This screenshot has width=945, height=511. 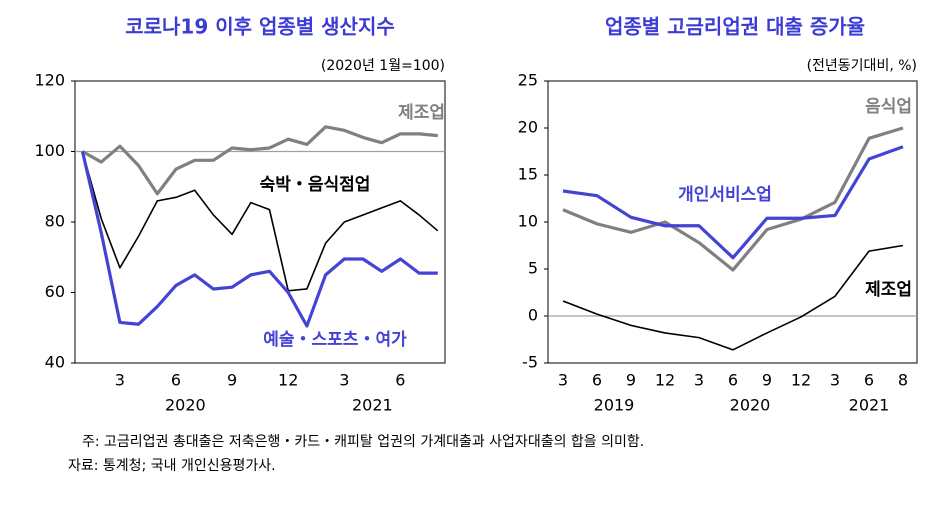 What do you see at coordinates (528, 127) in the screenshot?
I see `y-tick-label: 20` at bounding box center [528, 127].